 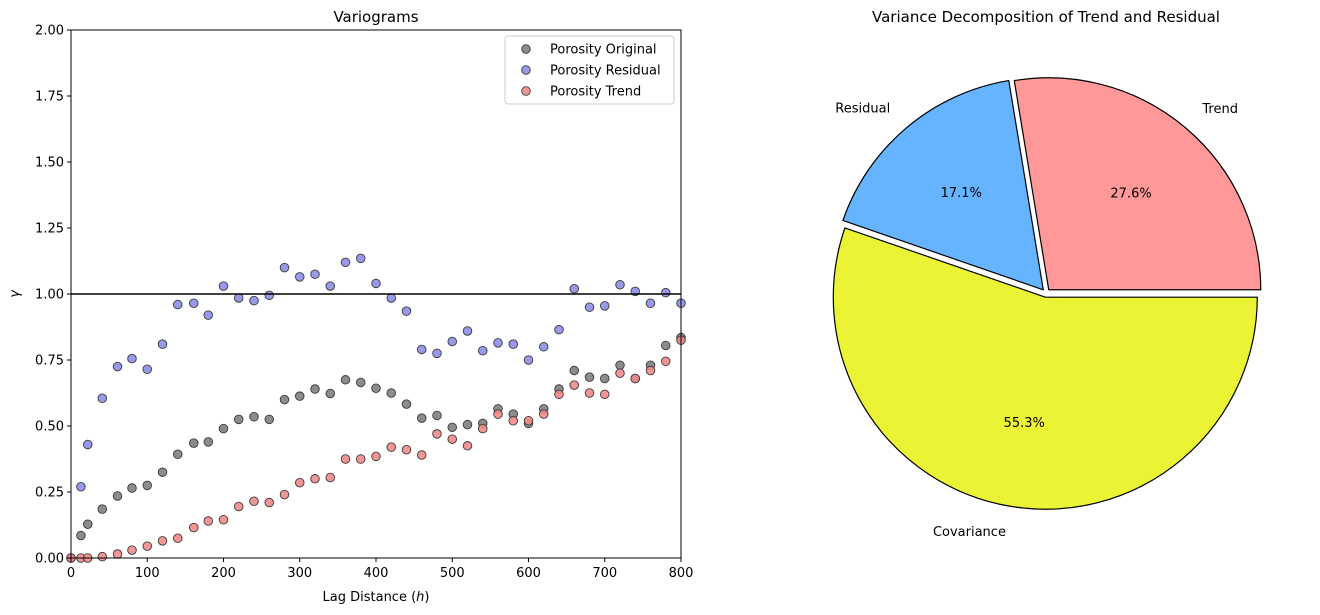 I want to click on chart-title: Variograms, so click(x=375, y=17).